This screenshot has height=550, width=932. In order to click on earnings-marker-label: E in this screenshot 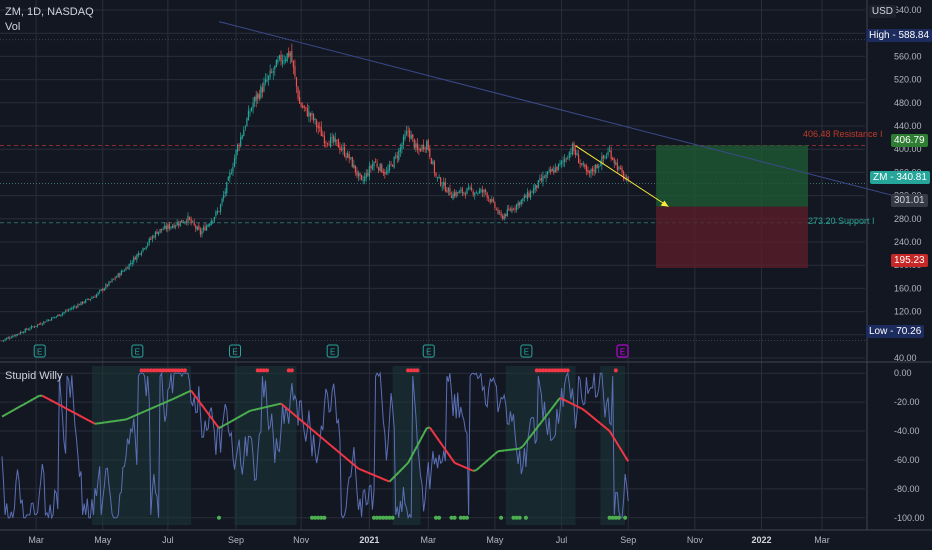, I will do `click(137, 352)`.